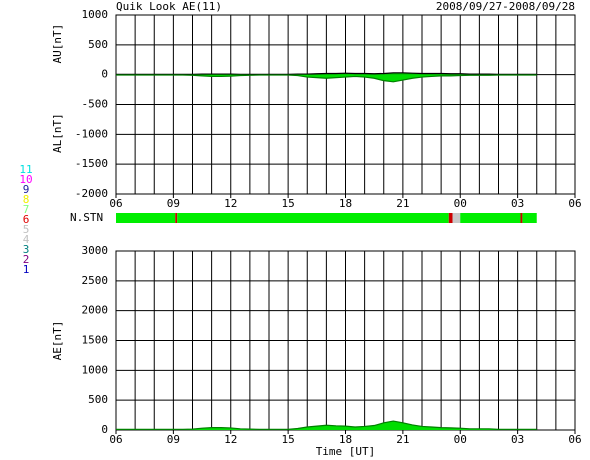 This screenshot has height=460, width=590. What do you see at coordinates (57, 133) in the screenshot?
I see `y-axis-label: AL[nT]` at bounding box center [57, 133].